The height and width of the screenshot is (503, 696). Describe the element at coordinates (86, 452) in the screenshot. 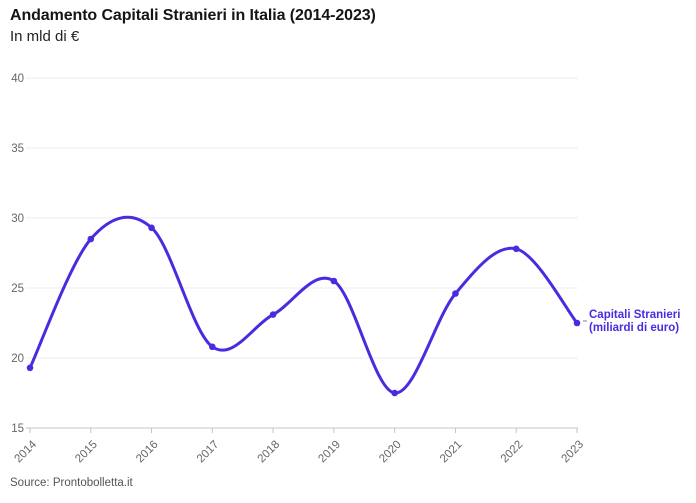

I see `x-tick-label-2015: 2015` at that location.